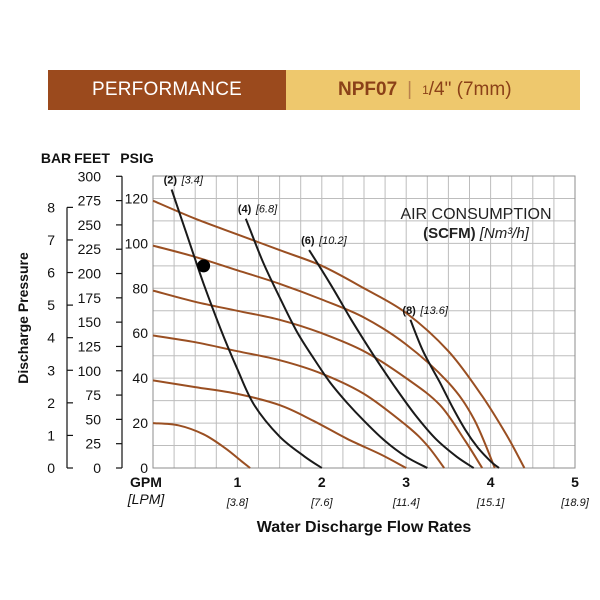 The height and width of the screenshot is (600, 600). I want to click on air-curve-4scfm, so click(336, 343).